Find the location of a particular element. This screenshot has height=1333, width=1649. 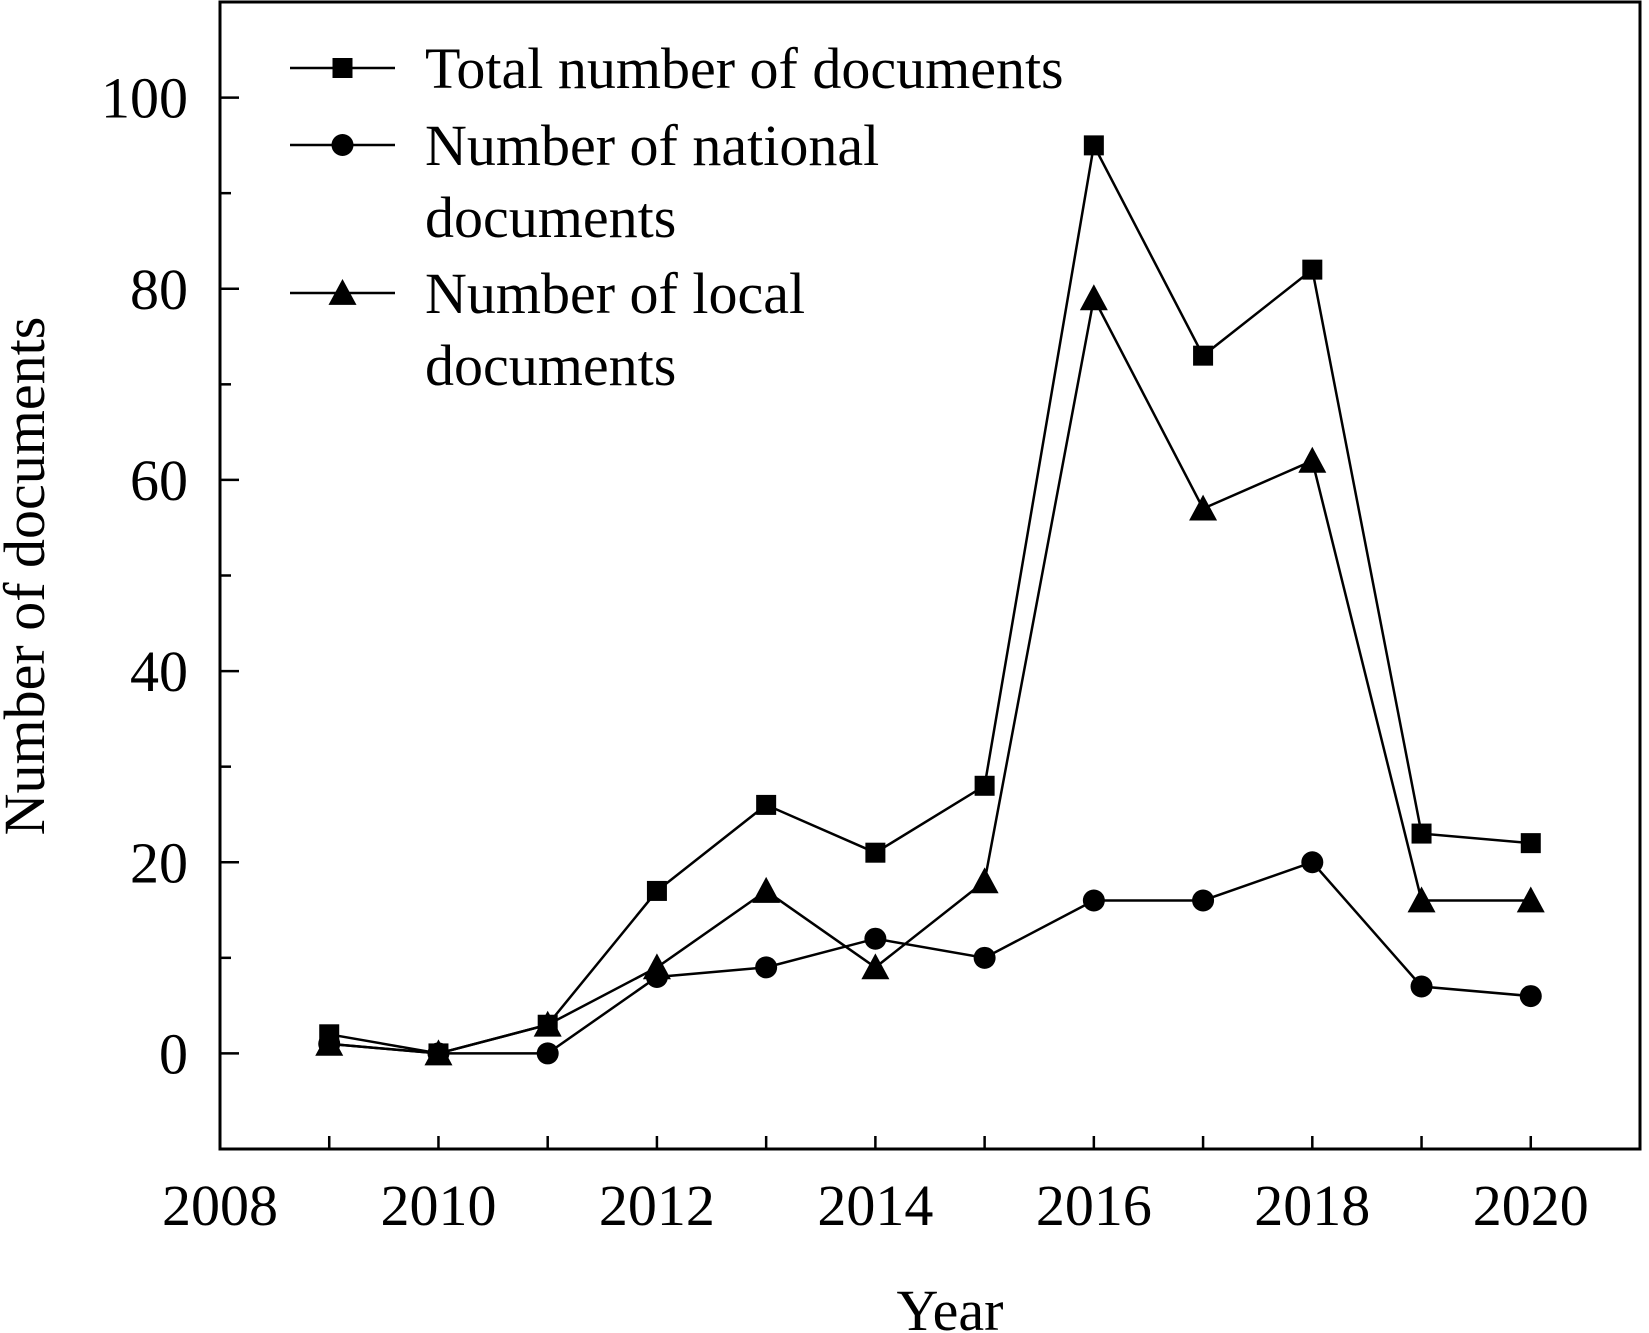

legend-item-square: Total number of documents is located at coordinates (677, 68).